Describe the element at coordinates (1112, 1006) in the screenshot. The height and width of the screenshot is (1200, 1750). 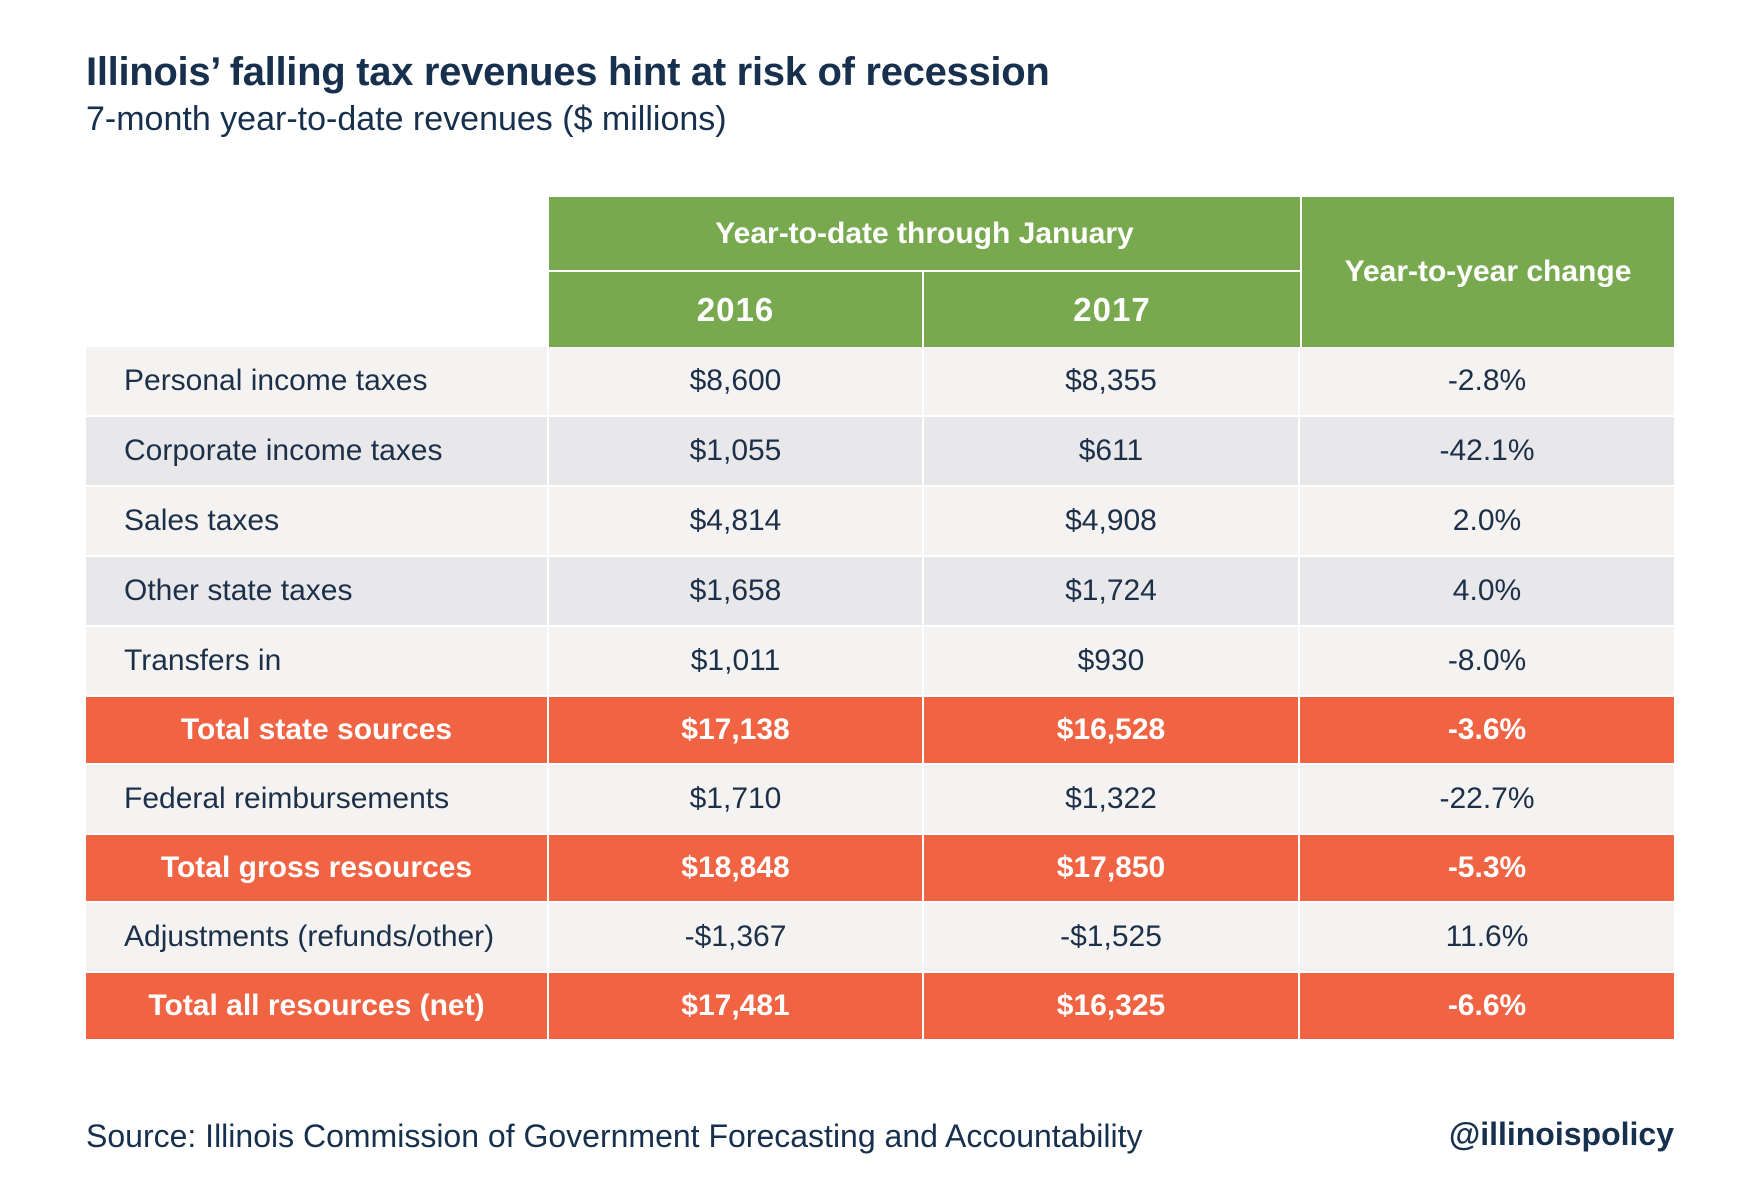
I see `value-2017: $16,325` at that location.